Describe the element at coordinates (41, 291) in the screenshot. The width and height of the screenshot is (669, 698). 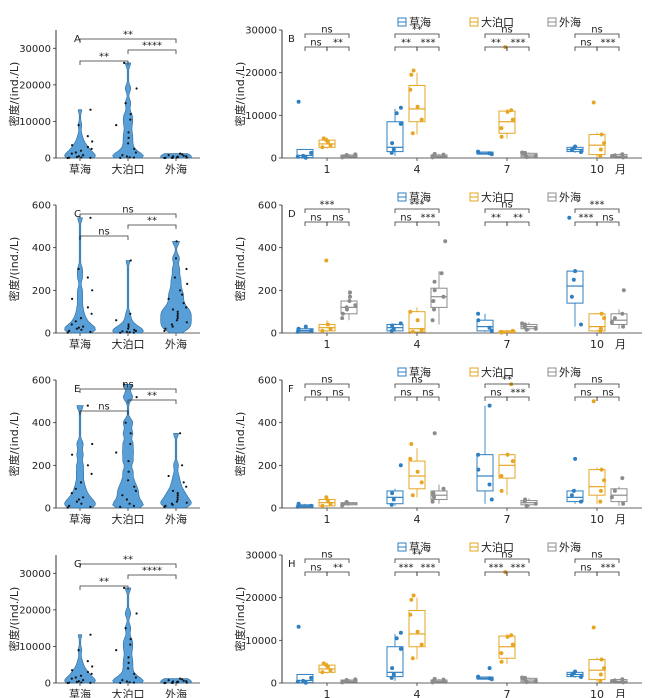
I see `y-tick-label: 200` at that location.